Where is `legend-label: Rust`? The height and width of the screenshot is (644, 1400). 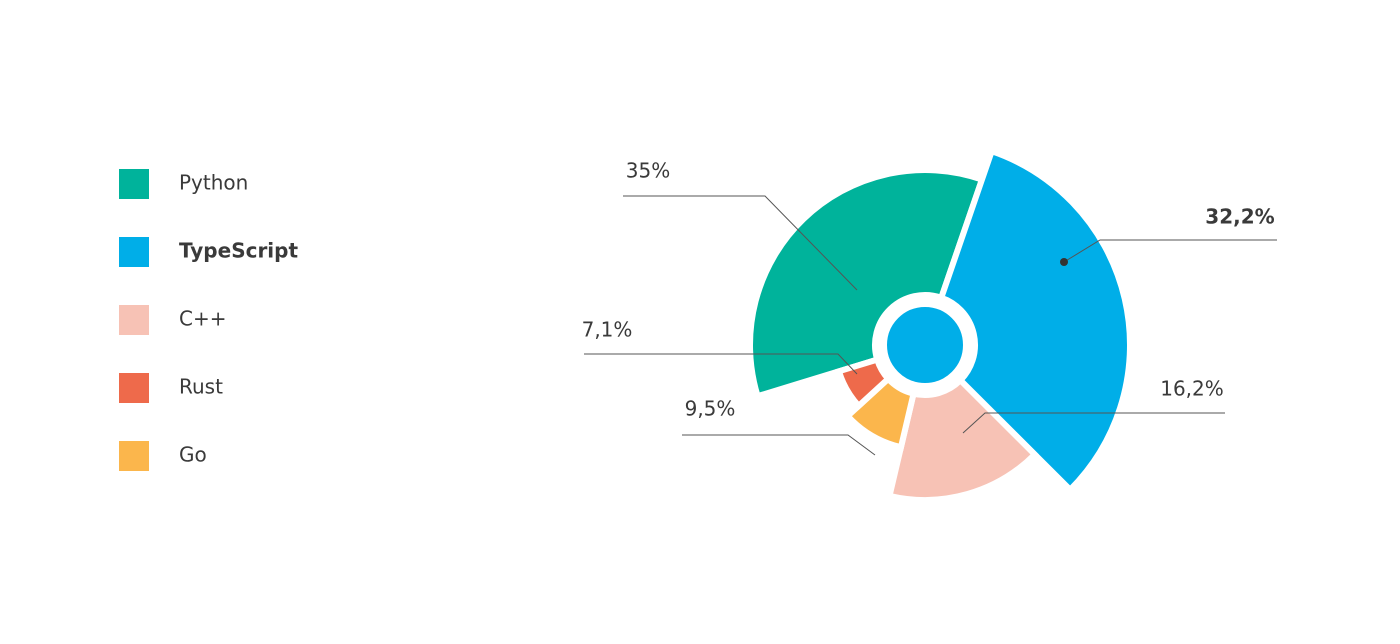
legend-label: Rust is located at coordinates (201, 387).